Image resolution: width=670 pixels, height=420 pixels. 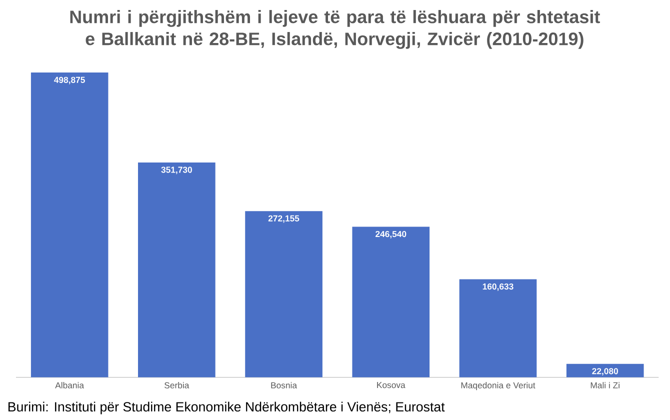 I want to click on x-tick-label: Kosova, so click(x=391, y=385).